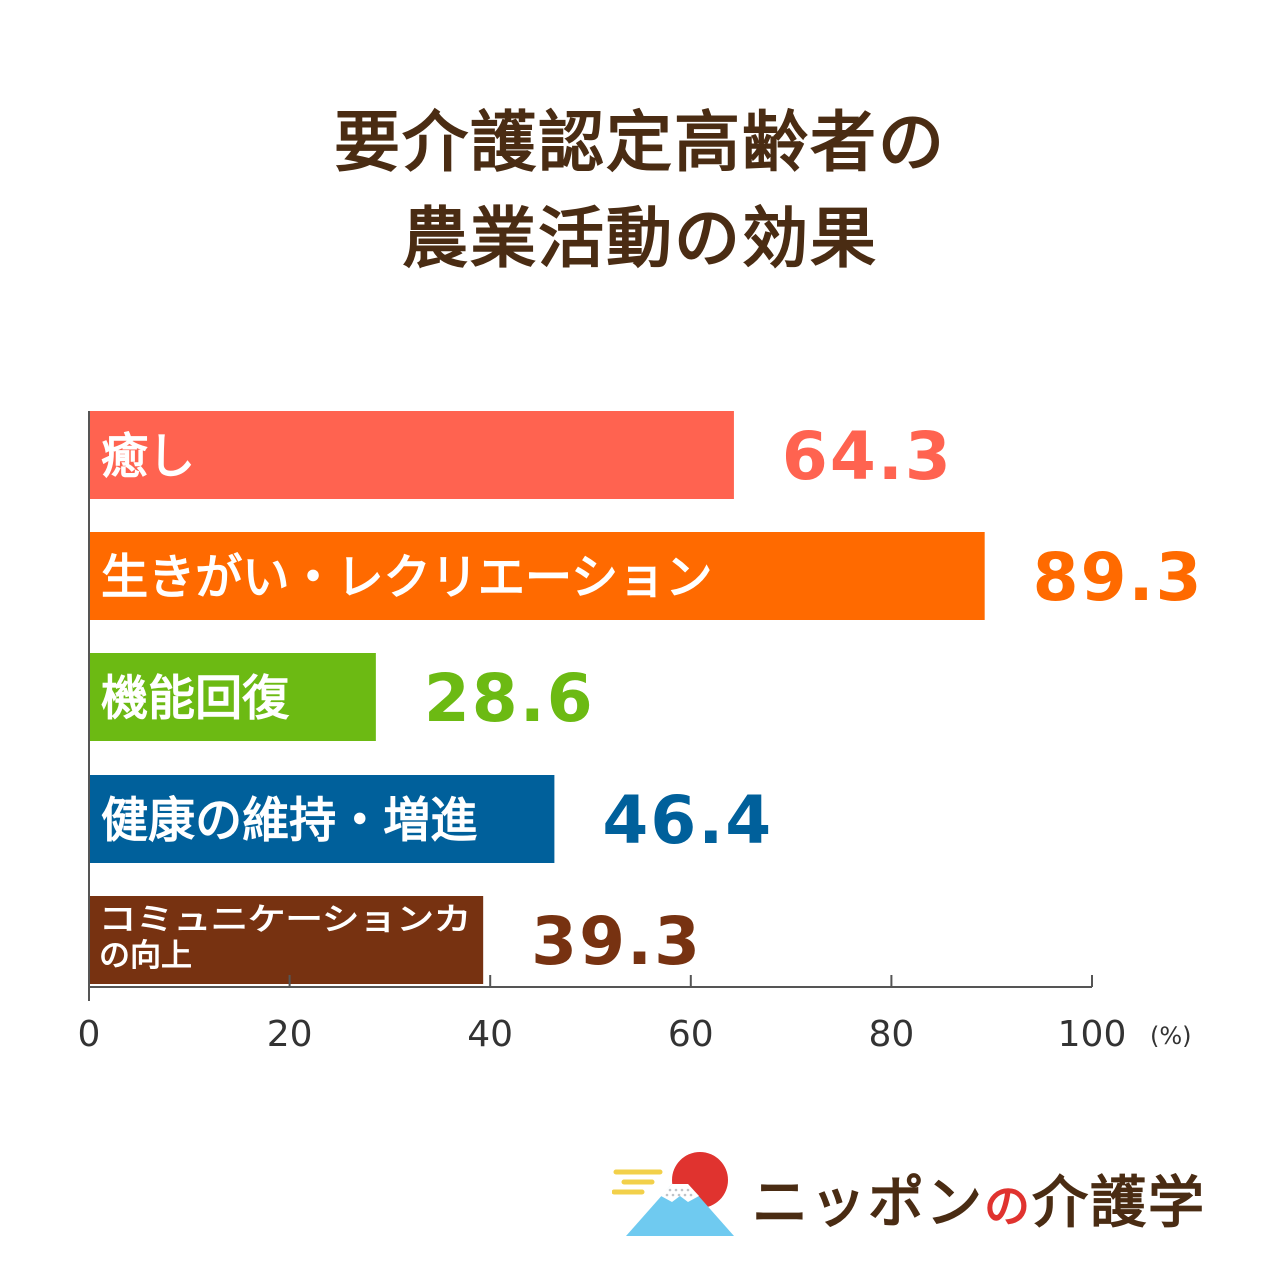  I want to click on bar-label-2: 機能回復, so click(195, 698).